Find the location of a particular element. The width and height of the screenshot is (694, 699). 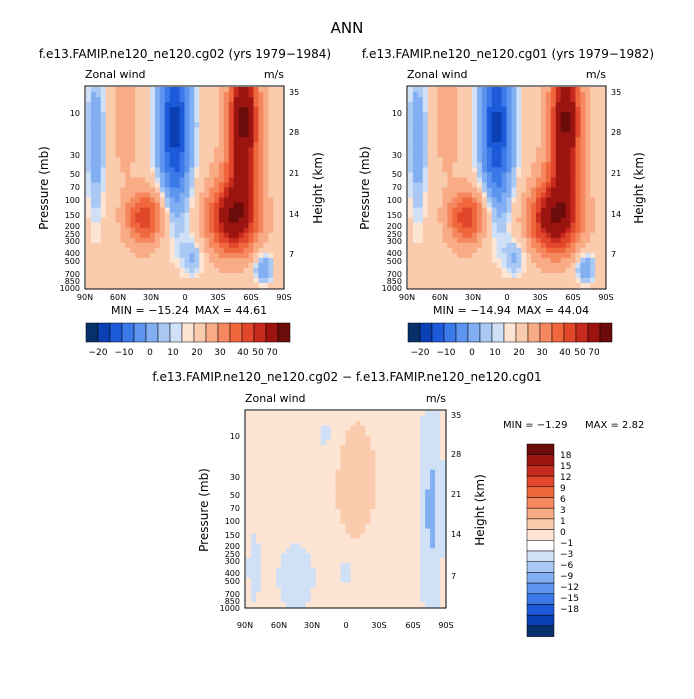

y-tick: 70 is located at coordinates (235, 508).